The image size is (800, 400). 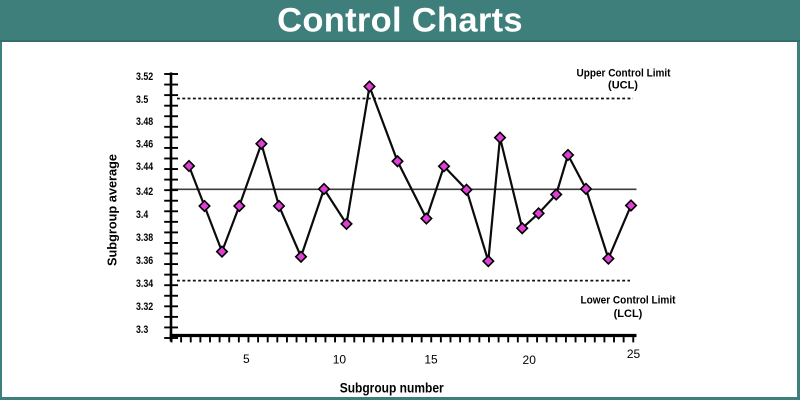 I want to click on svg-text: Subgroup average, so click(x=112, y=210).